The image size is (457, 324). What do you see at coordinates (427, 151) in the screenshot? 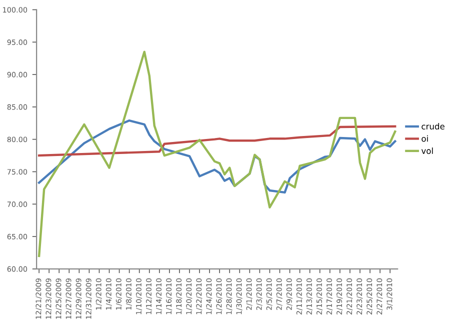
I see `legend-label: vol` at bounding box center [427, 151].